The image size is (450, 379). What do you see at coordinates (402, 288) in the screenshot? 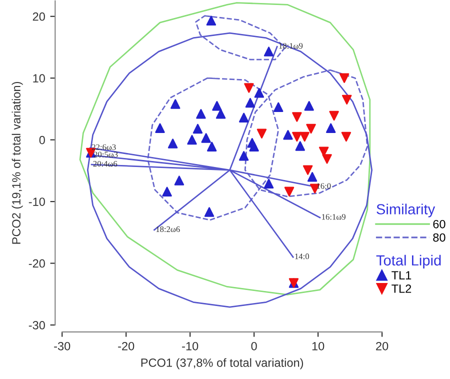
I see `legend-label: TL2` at bounding box center [402, 288].